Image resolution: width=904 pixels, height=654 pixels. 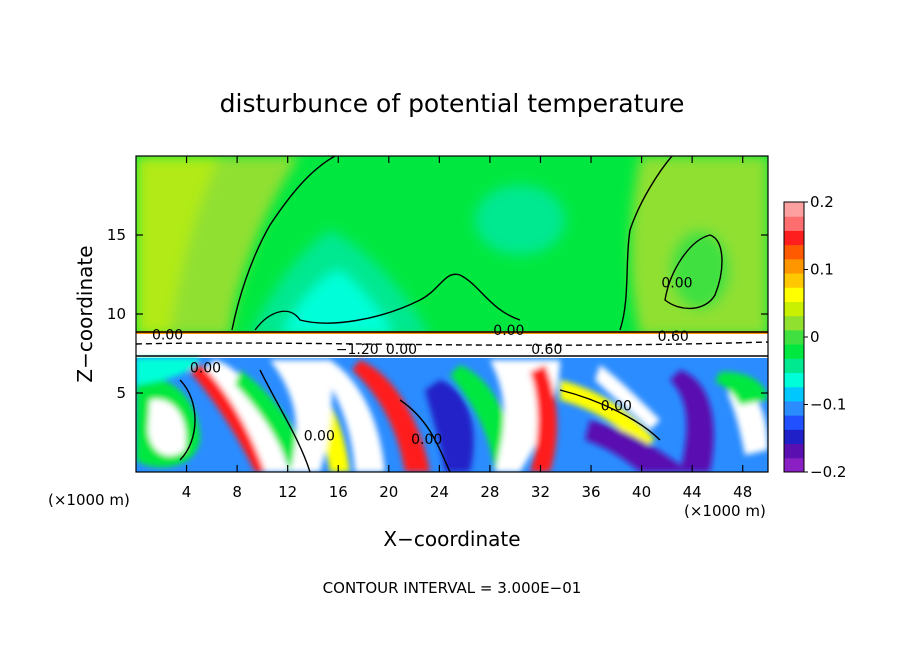 What do you see at coordinates (741, 388) in the screenshot?
I see `lower-right-green-swirl` at bounding box center [741, 388].